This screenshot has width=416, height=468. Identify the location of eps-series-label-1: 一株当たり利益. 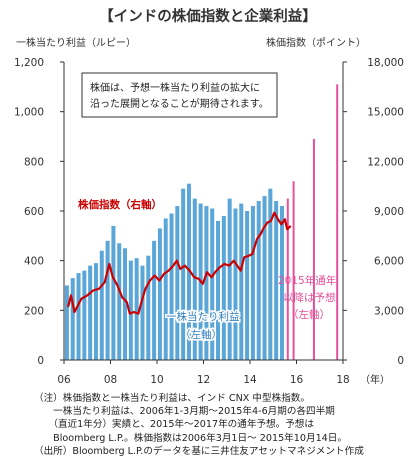
(203, 316).